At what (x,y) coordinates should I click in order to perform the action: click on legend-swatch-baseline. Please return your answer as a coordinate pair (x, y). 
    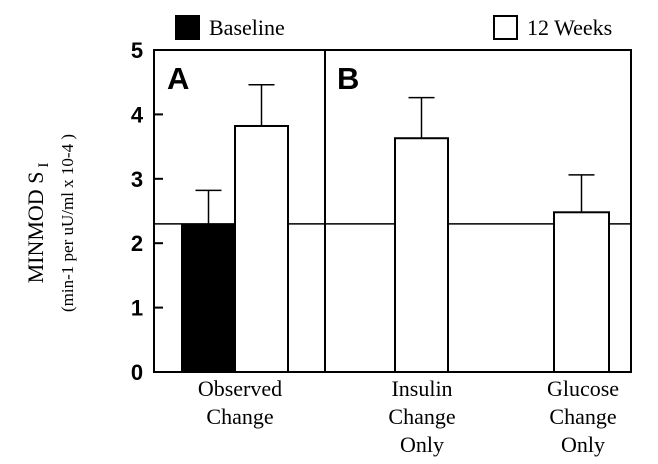
    Looking at the image, I should click on (187, 27).